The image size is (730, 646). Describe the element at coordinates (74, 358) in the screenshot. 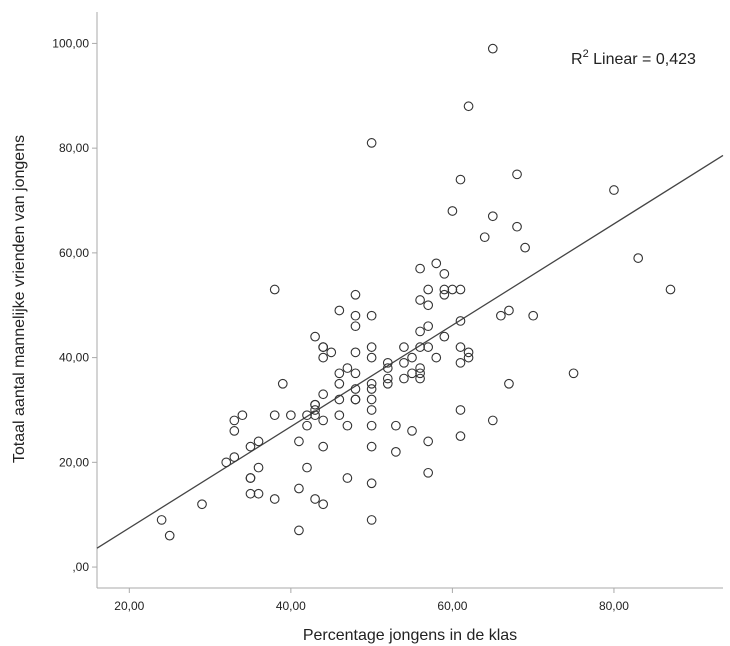

I see `y-tick-label: 40,00` at that location.